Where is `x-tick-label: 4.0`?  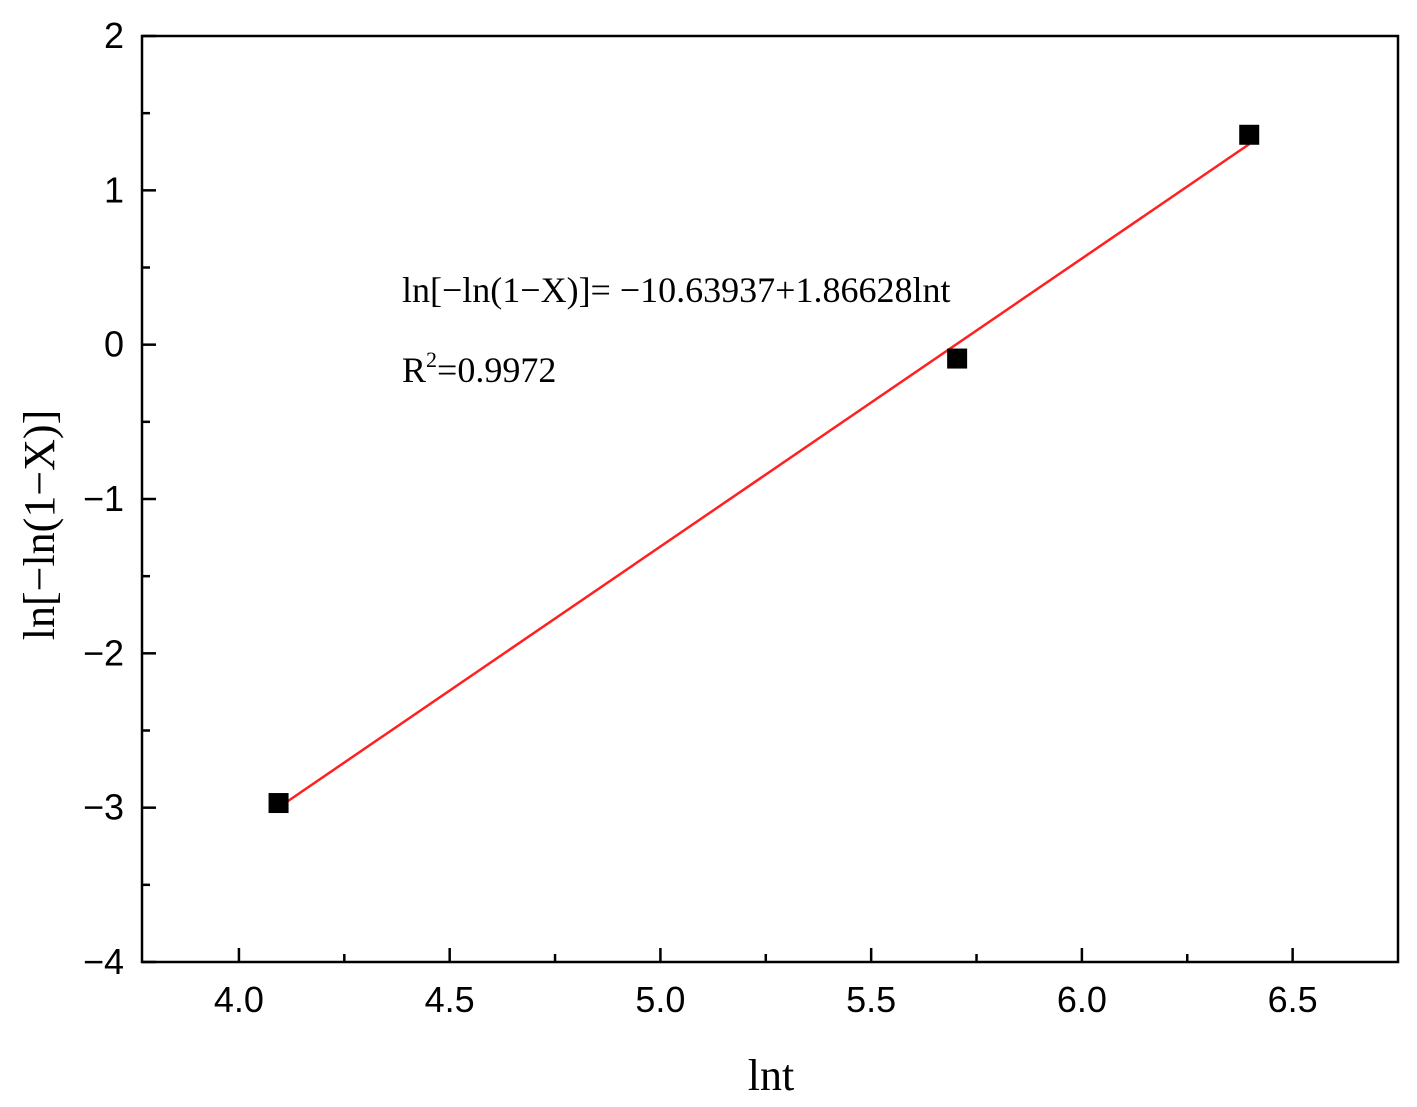
x-tick-label: 4.0 is located at coordinates (239, 999).